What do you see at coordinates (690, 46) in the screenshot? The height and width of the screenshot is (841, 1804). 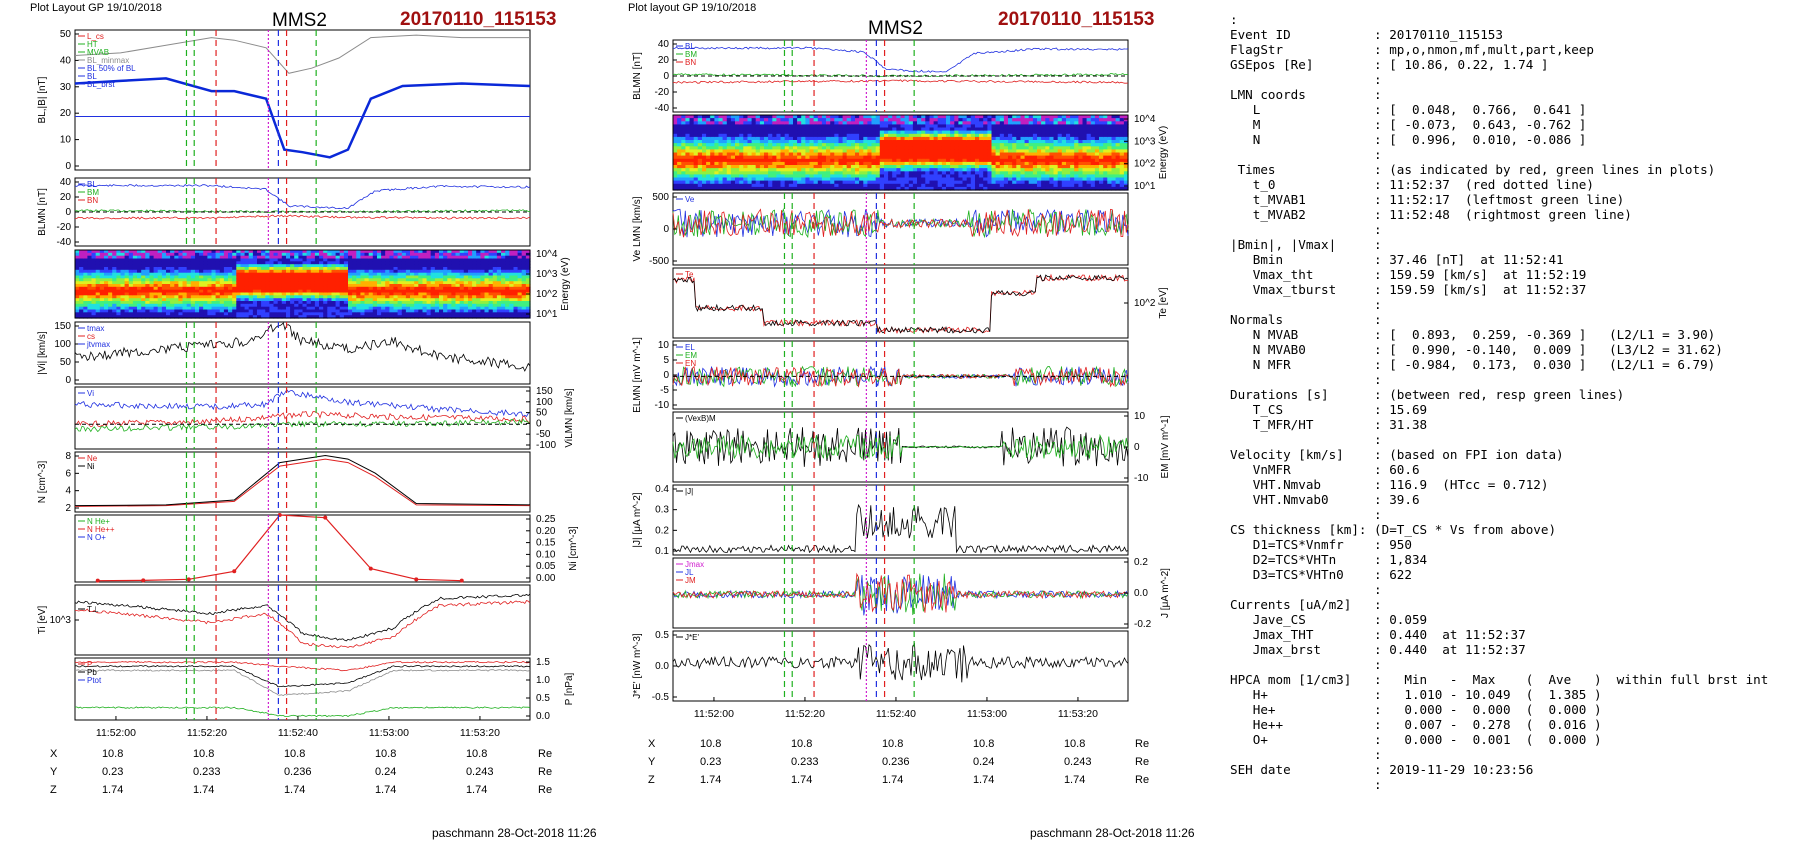 I see `mid-BLMN-legend-label: BL` at bounding box center [690, 46].